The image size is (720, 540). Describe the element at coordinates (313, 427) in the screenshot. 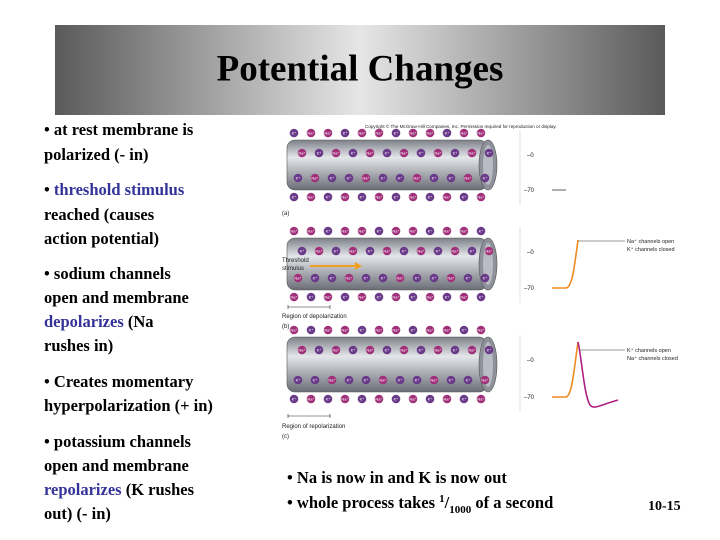

I see `annotation: Region of repolarization` at that location.